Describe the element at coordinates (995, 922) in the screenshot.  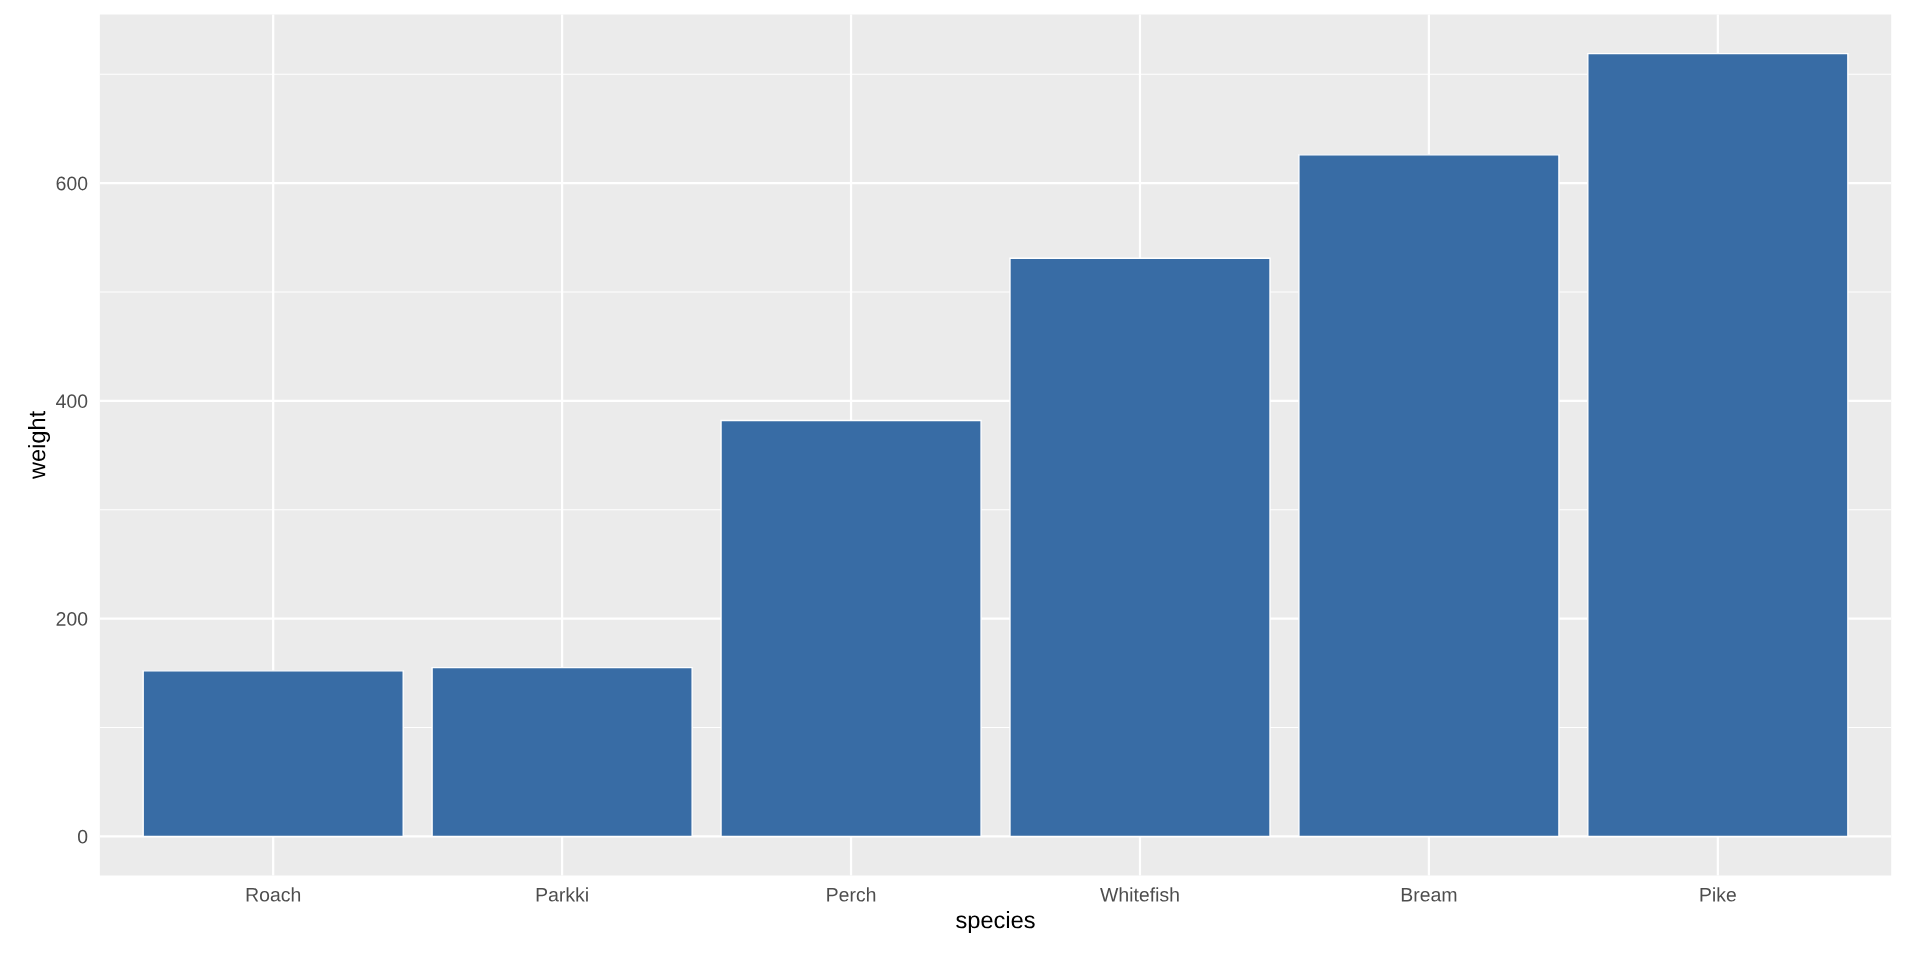
I see `x-axis-title: species` at that location.